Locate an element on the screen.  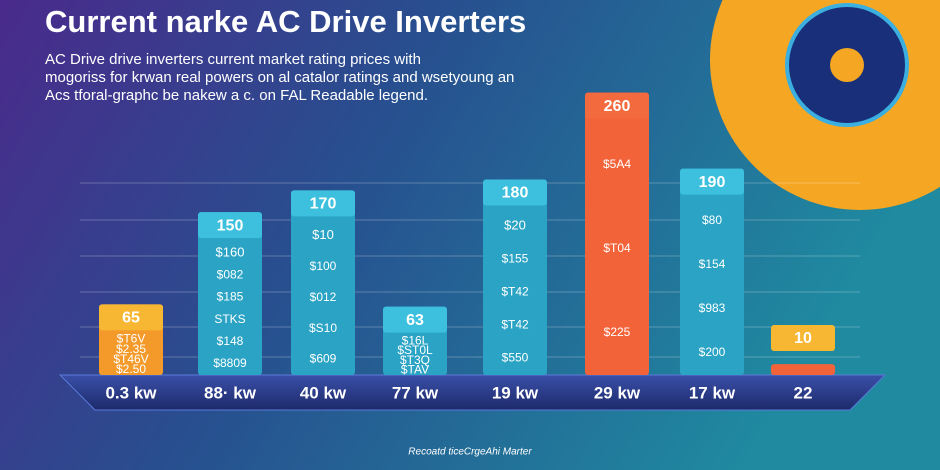
value-label: 180 is located at coordinates (515, 193).